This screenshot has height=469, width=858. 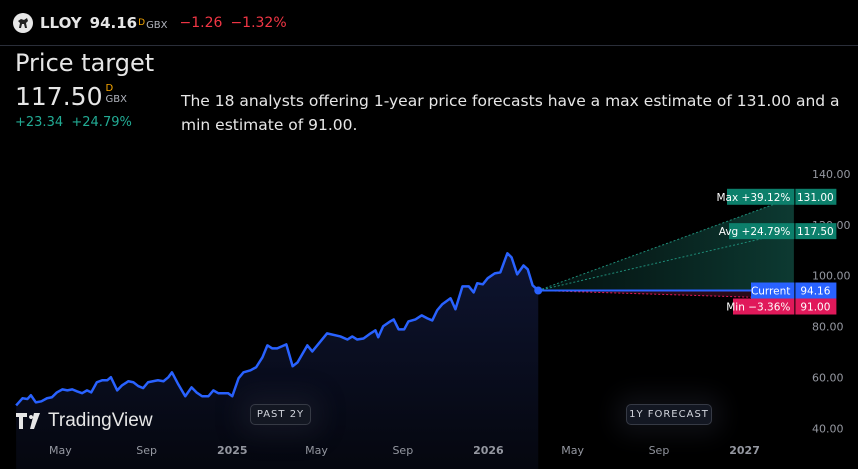 I want to click on price-change: −1.26, so click(x=201, y=22).